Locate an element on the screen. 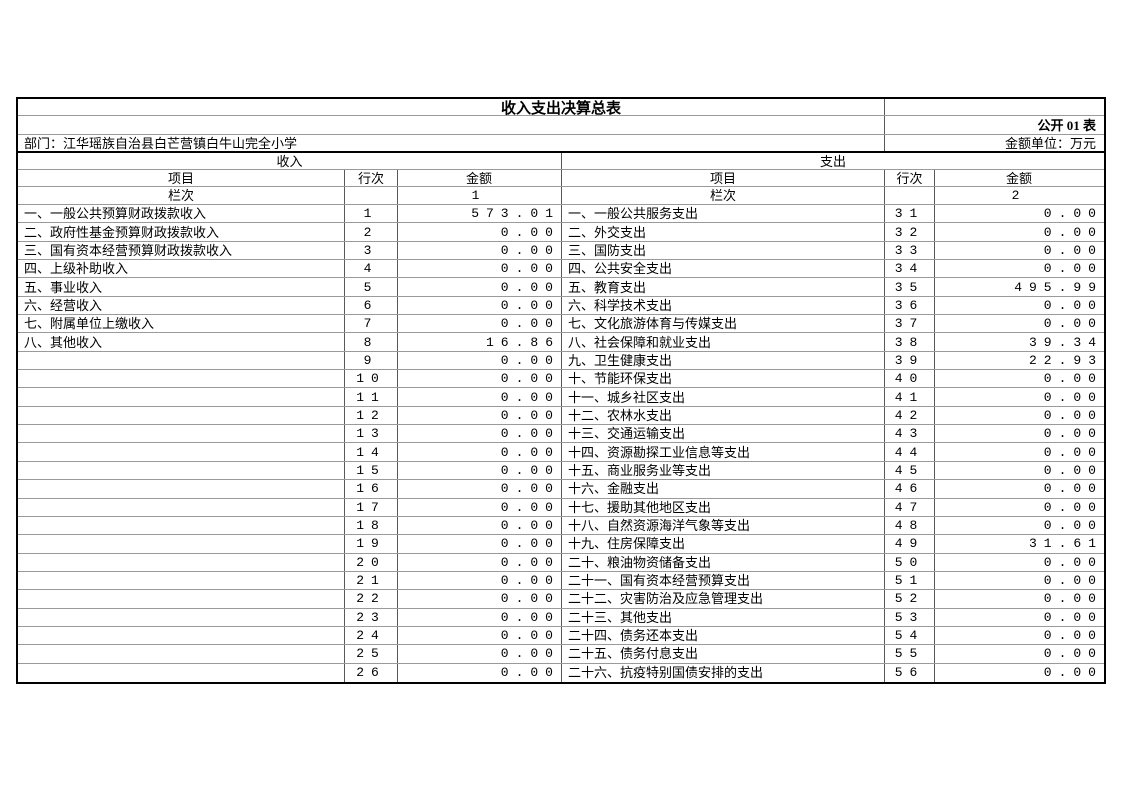 This screenshot has height=793, width=1122. expense-line-no: 52 is located at coordinates (910, 599).